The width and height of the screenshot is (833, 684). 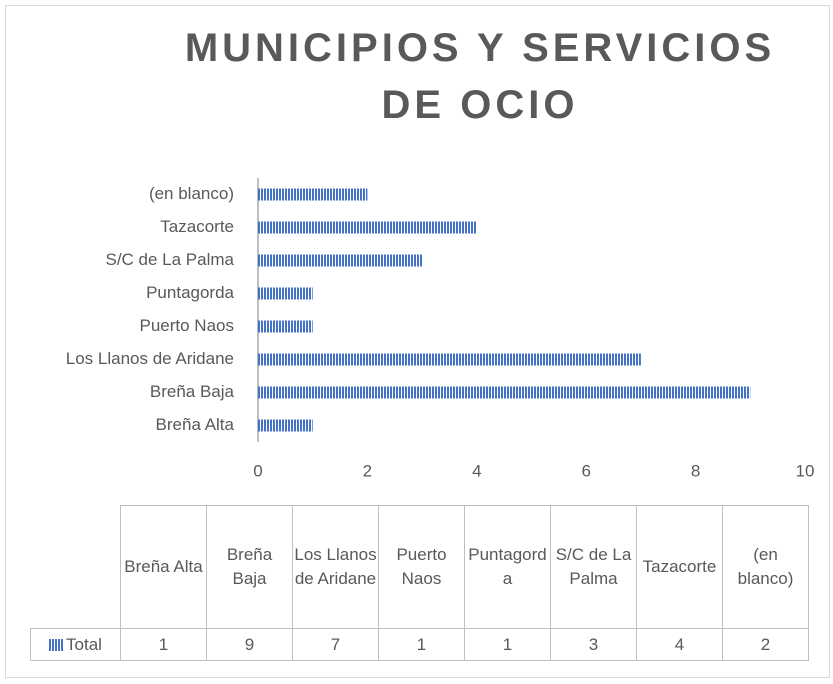 What do you see at coordinates (695, 470) in the screenshot?
I see `x-tick-label: 8` at bounding box center [695, 470].